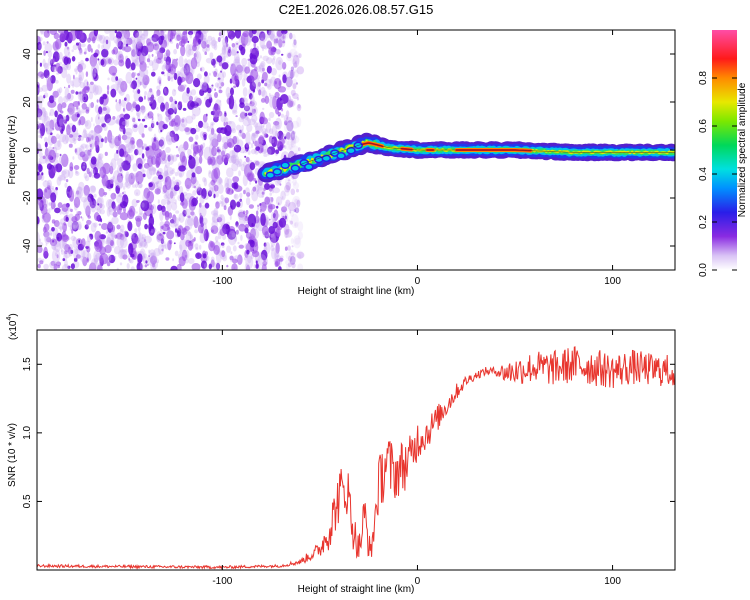 This screenshot has width=750, height=600. Describe the element at coordinates (487, 153) in the screenshot. I see `spectrogram-ridge-centerline` at that location.